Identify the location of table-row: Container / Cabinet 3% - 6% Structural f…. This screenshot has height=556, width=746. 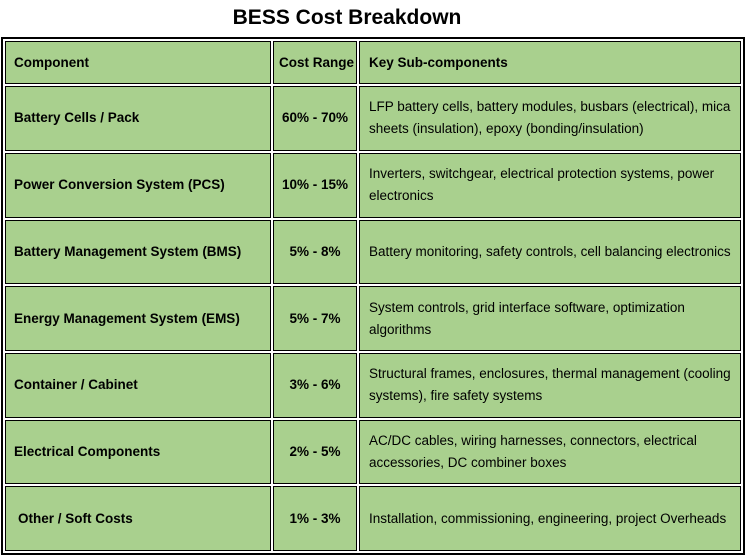
(373, 385).